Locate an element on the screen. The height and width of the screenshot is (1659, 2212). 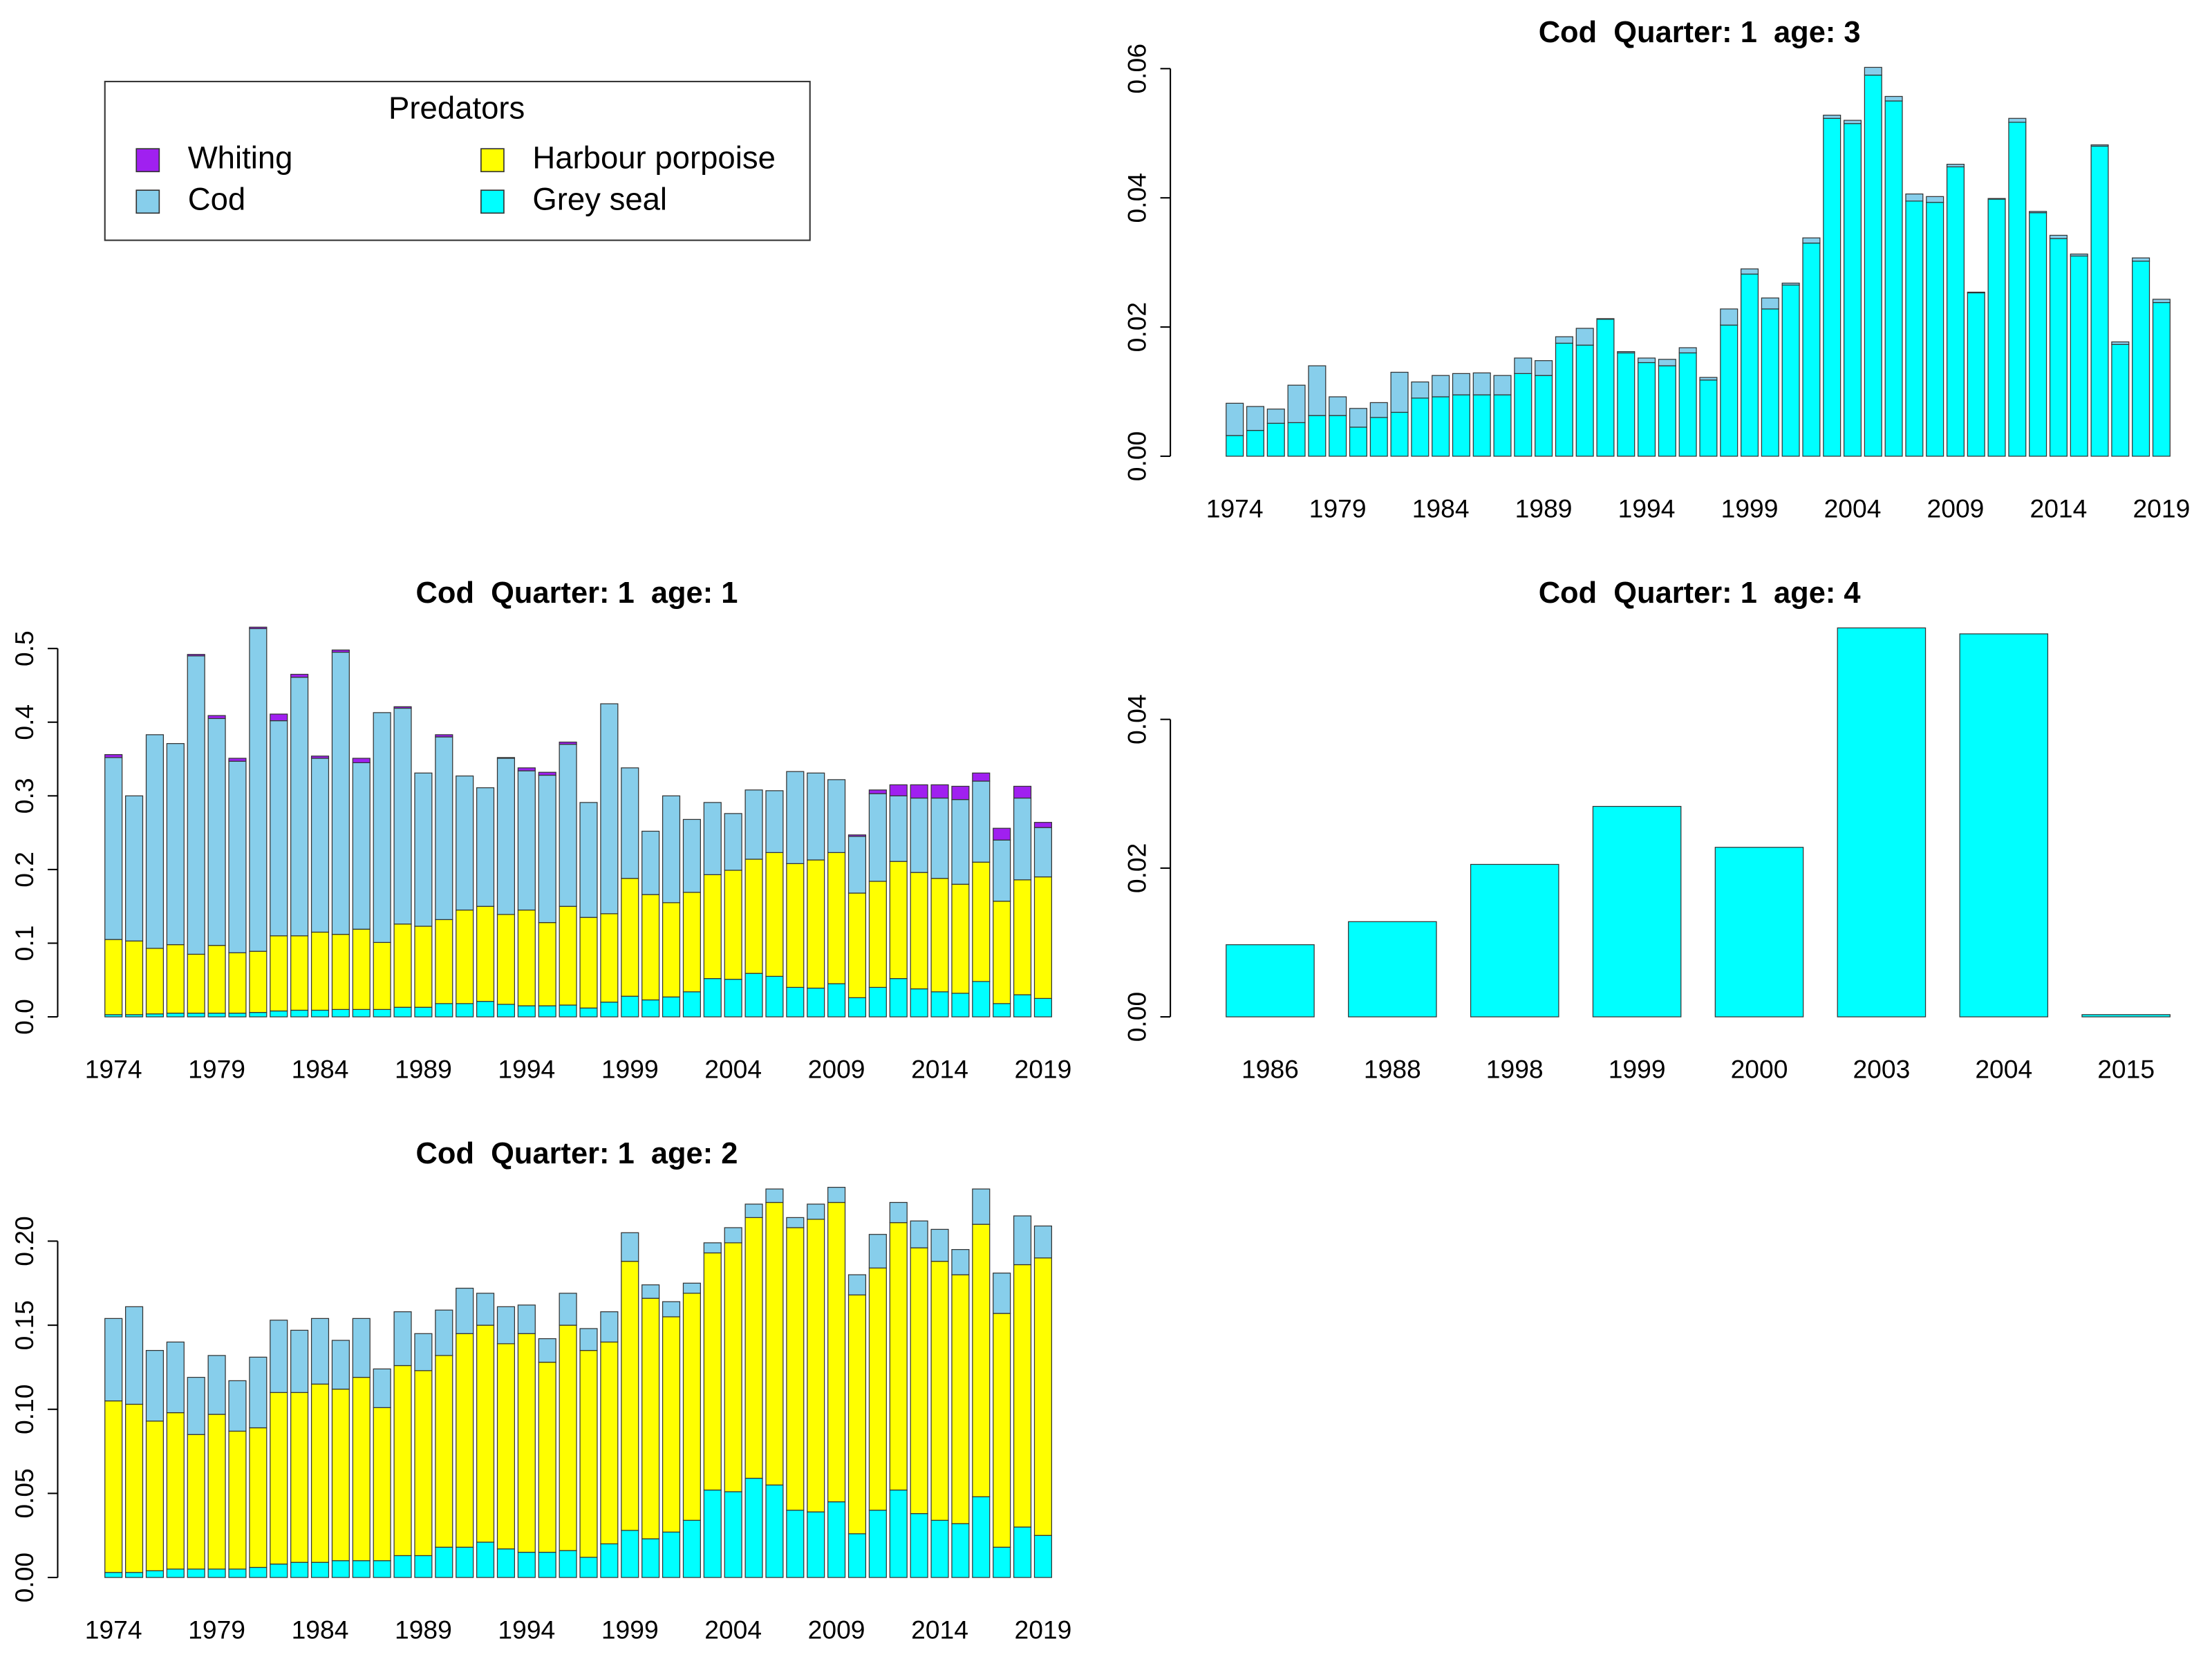
y-tick-label: 0.06 is located at coordinates (1136, 68).